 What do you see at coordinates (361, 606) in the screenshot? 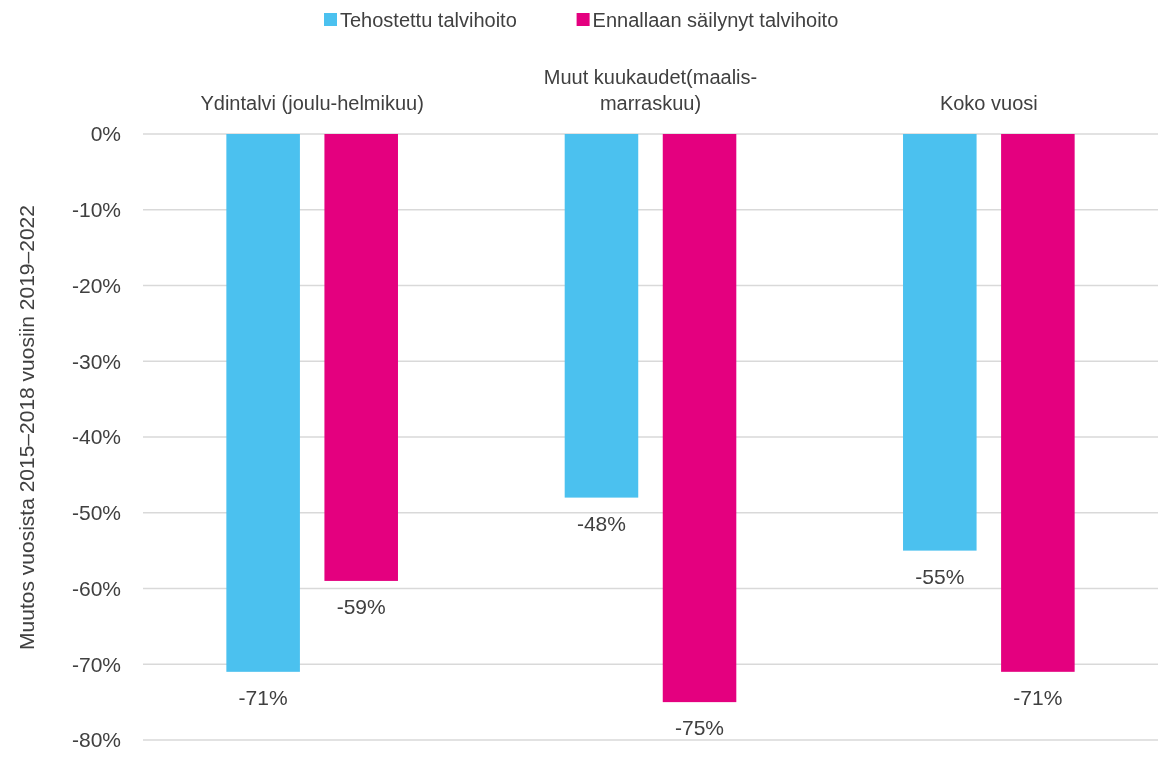
I see `data-label: -59%` at bounding box center [361, 606].